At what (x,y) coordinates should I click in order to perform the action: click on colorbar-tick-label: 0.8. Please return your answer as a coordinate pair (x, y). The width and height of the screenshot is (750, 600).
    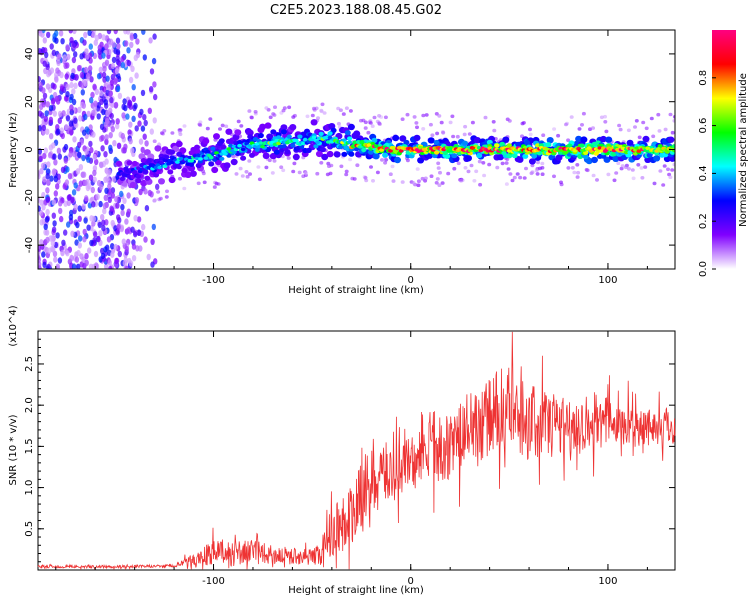
    Looking at the image, I should click on (703, 78).